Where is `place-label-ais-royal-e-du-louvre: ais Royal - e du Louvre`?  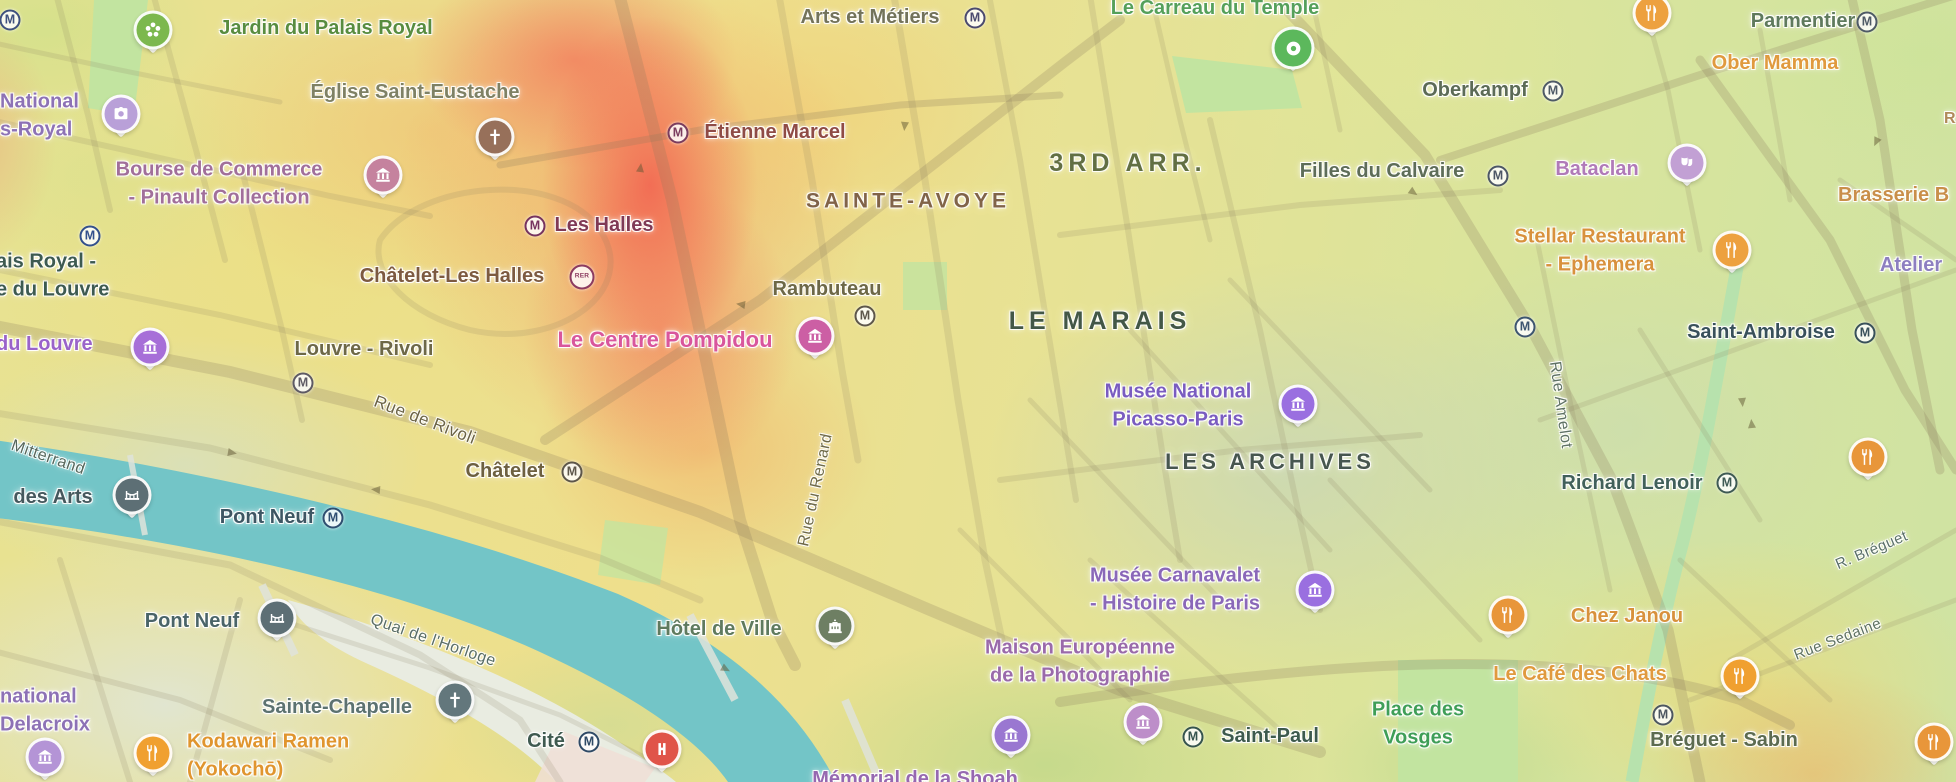 place-label-ais-royal-e-du-louvre: ais Royal - e du Louvre is located at coordinates (55, 275).